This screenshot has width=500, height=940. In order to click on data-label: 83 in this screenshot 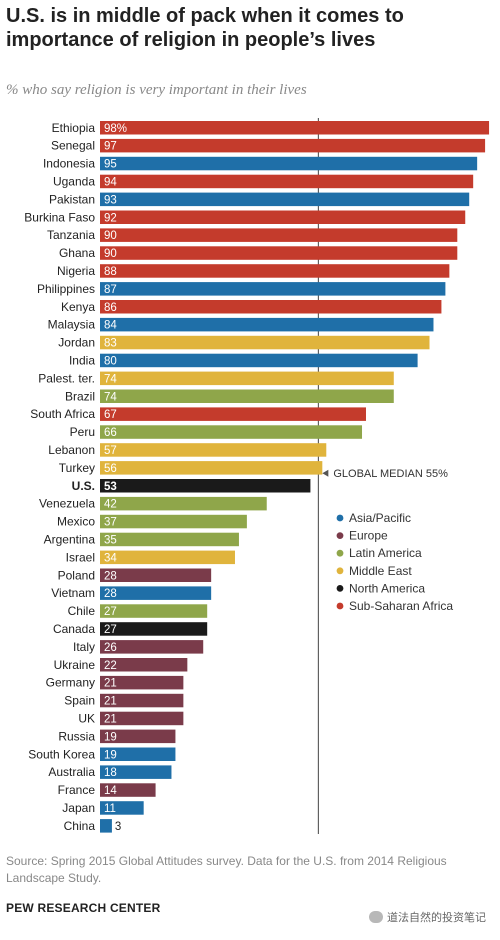, I will do `click(110, 344)`.